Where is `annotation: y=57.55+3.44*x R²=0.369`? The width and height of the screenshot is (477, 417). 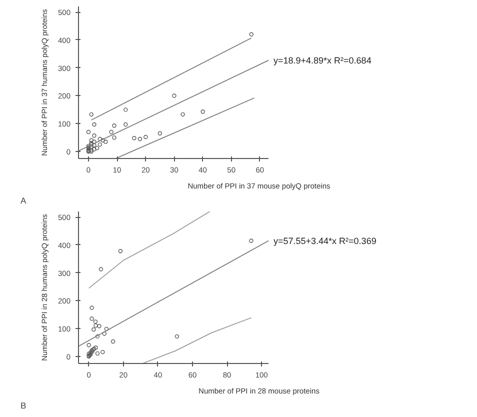
annotation: y=57.55+3.44*x R²=0.369 is located at coordinates (325, 241).